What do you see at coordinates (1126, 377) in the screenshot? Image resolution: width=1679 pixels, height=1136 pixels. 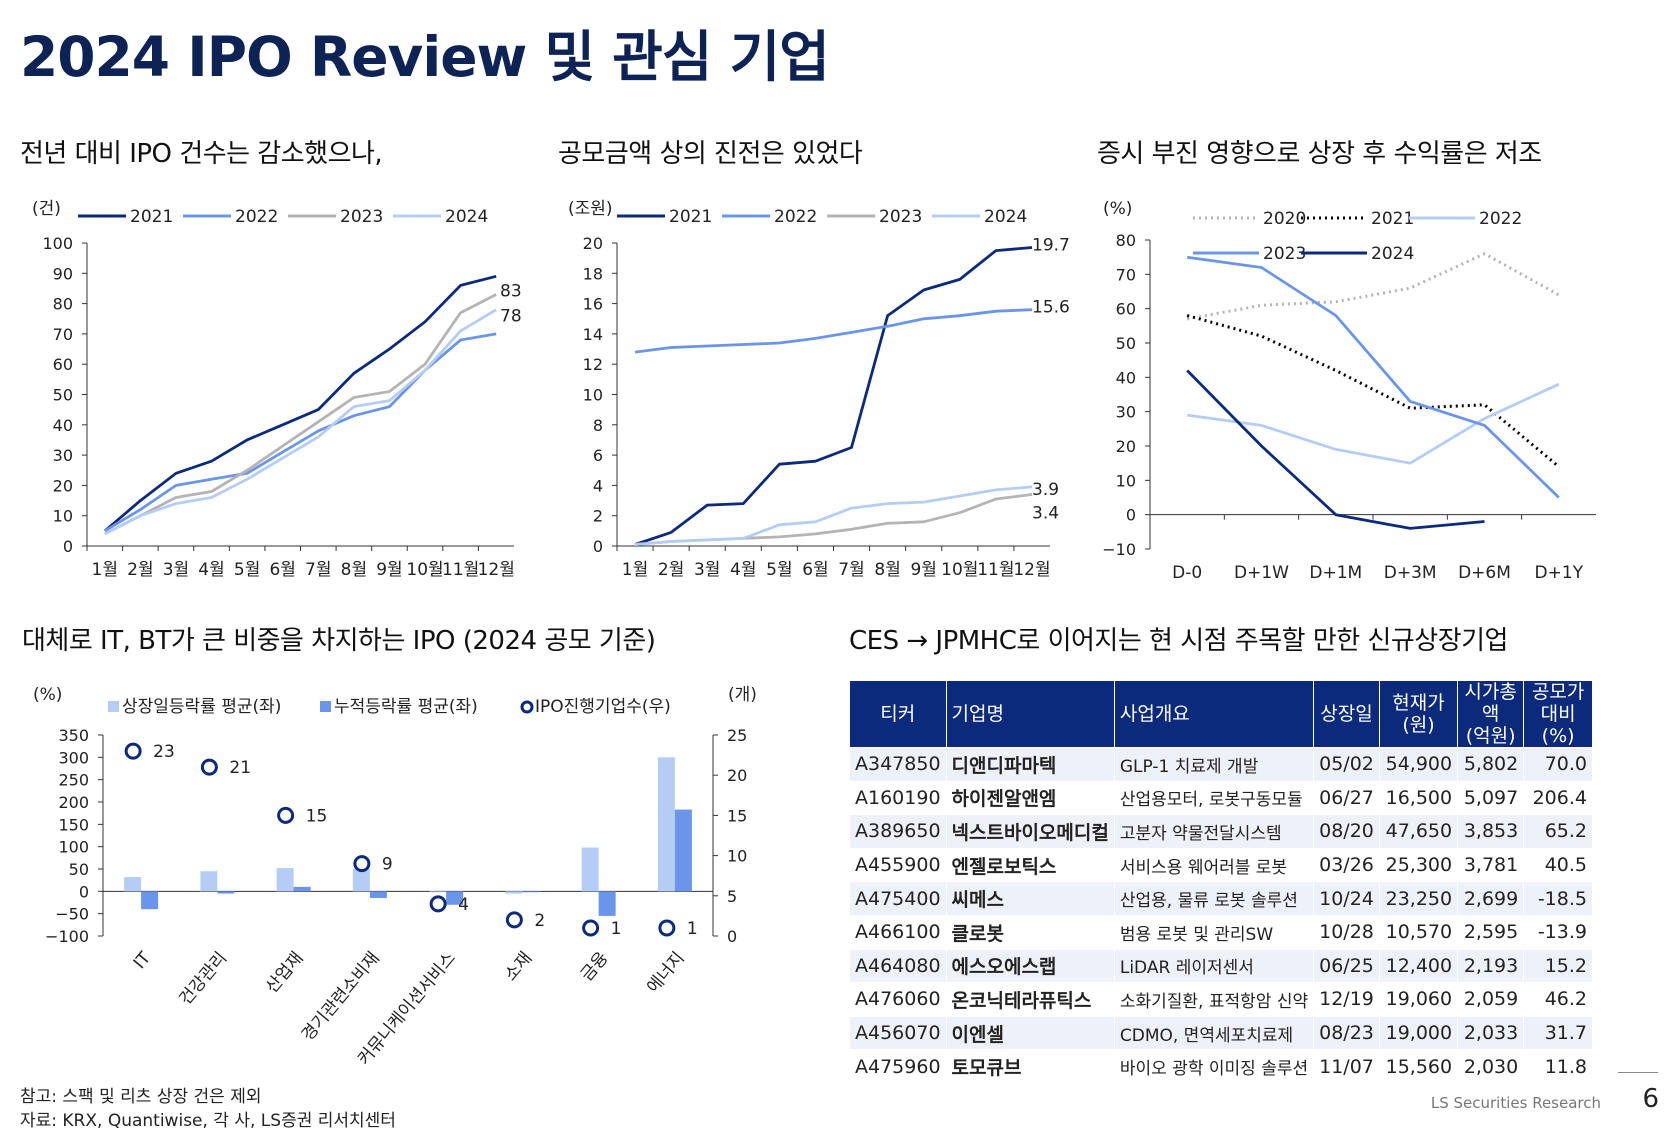 I see `chart3-y-tick-label: 40` at bounding box center [1126, 377].